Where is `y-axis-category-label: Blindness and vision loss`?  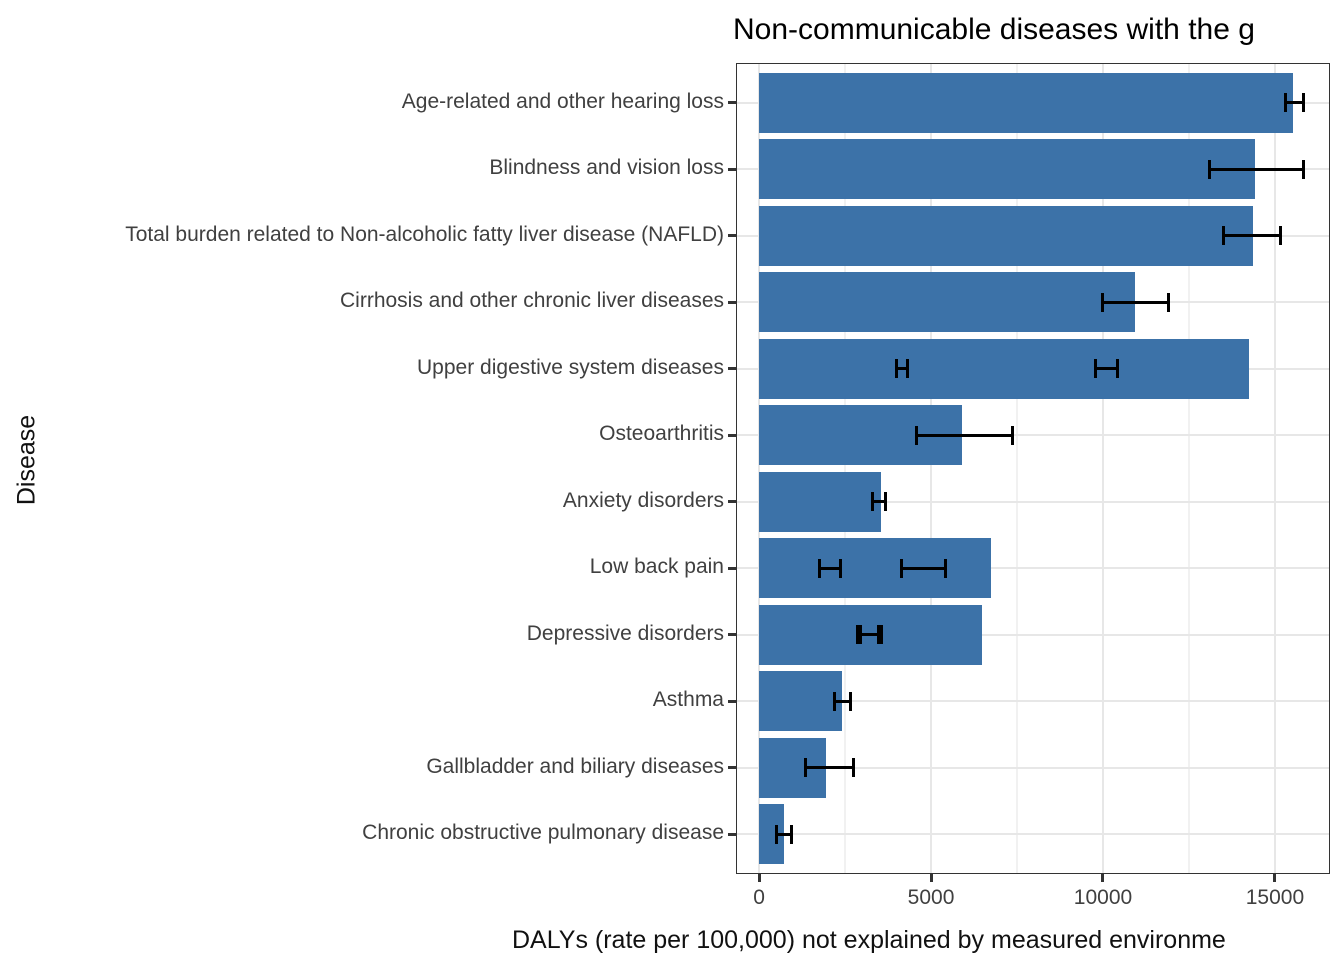 y-axis-category-label: Blindness and vision loss is located at coordinates (606, 168).